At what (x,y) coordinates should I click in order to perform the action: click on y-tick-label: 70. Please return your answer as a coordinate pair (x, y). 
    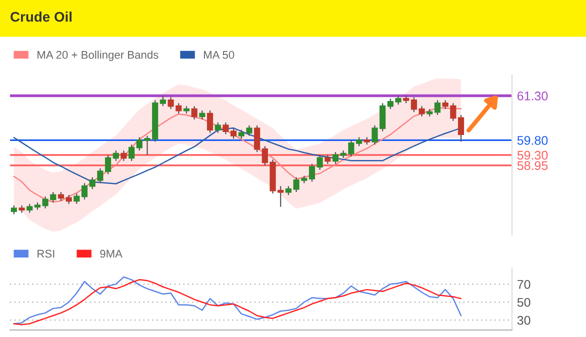
    Looking at the image, I should click on (524, 284).